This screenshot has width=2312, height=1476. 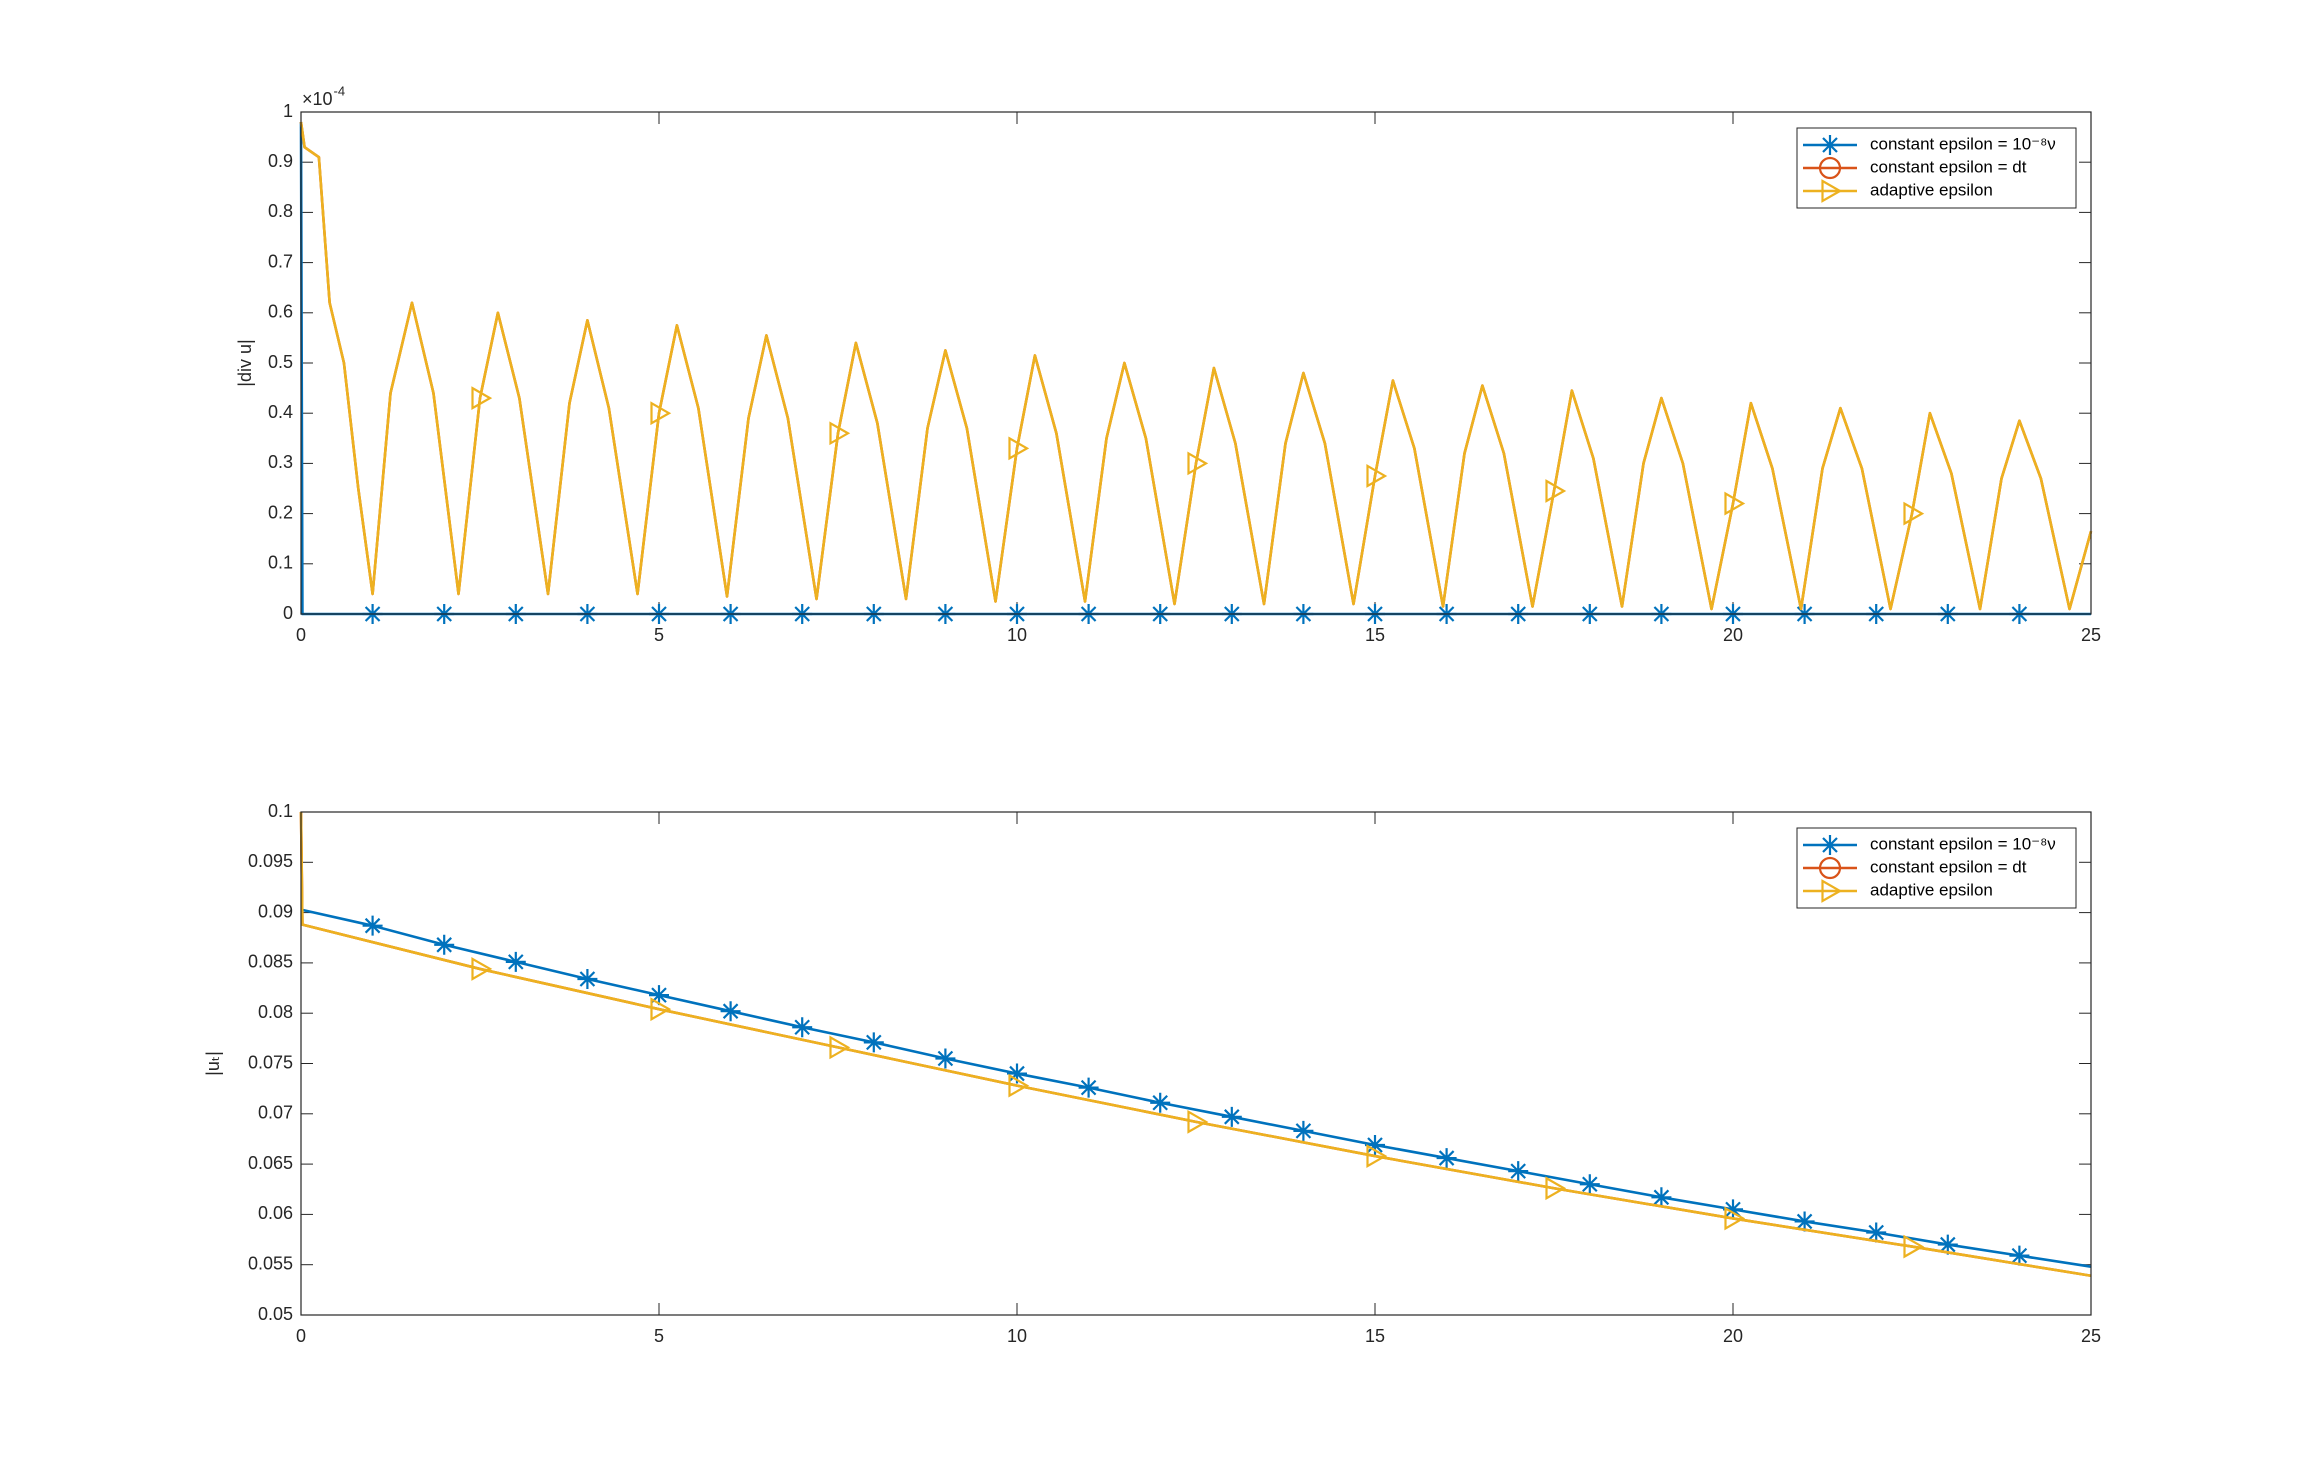 What do you see at coordinates (280, 412) in the screenshot?
I see `y-tick-label: 0.4` at bounding box center [280, 412].